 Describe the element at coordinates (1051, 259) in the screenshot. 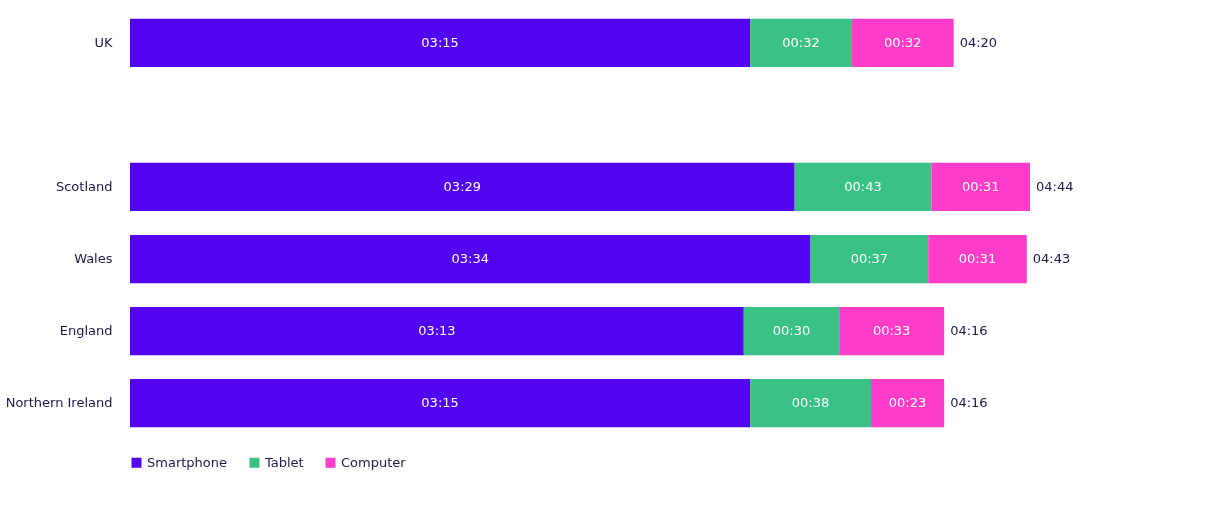

I see `total-label: 04:43` at that location.